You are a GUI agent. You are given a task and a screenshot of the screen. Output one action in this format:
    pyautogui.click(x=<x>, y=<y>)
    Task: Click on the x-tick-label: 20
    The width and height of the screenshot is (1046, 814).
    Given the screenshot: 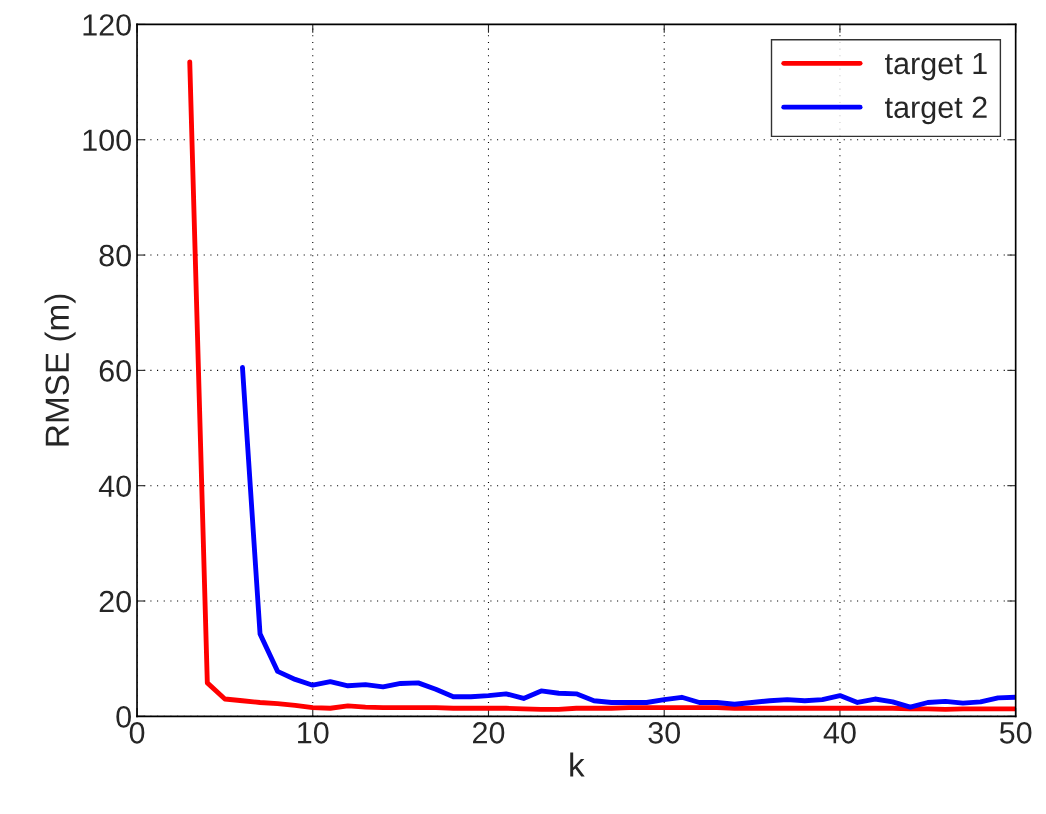 What is the action you would take?
    pyautogui.click(x=489, y=732)
    